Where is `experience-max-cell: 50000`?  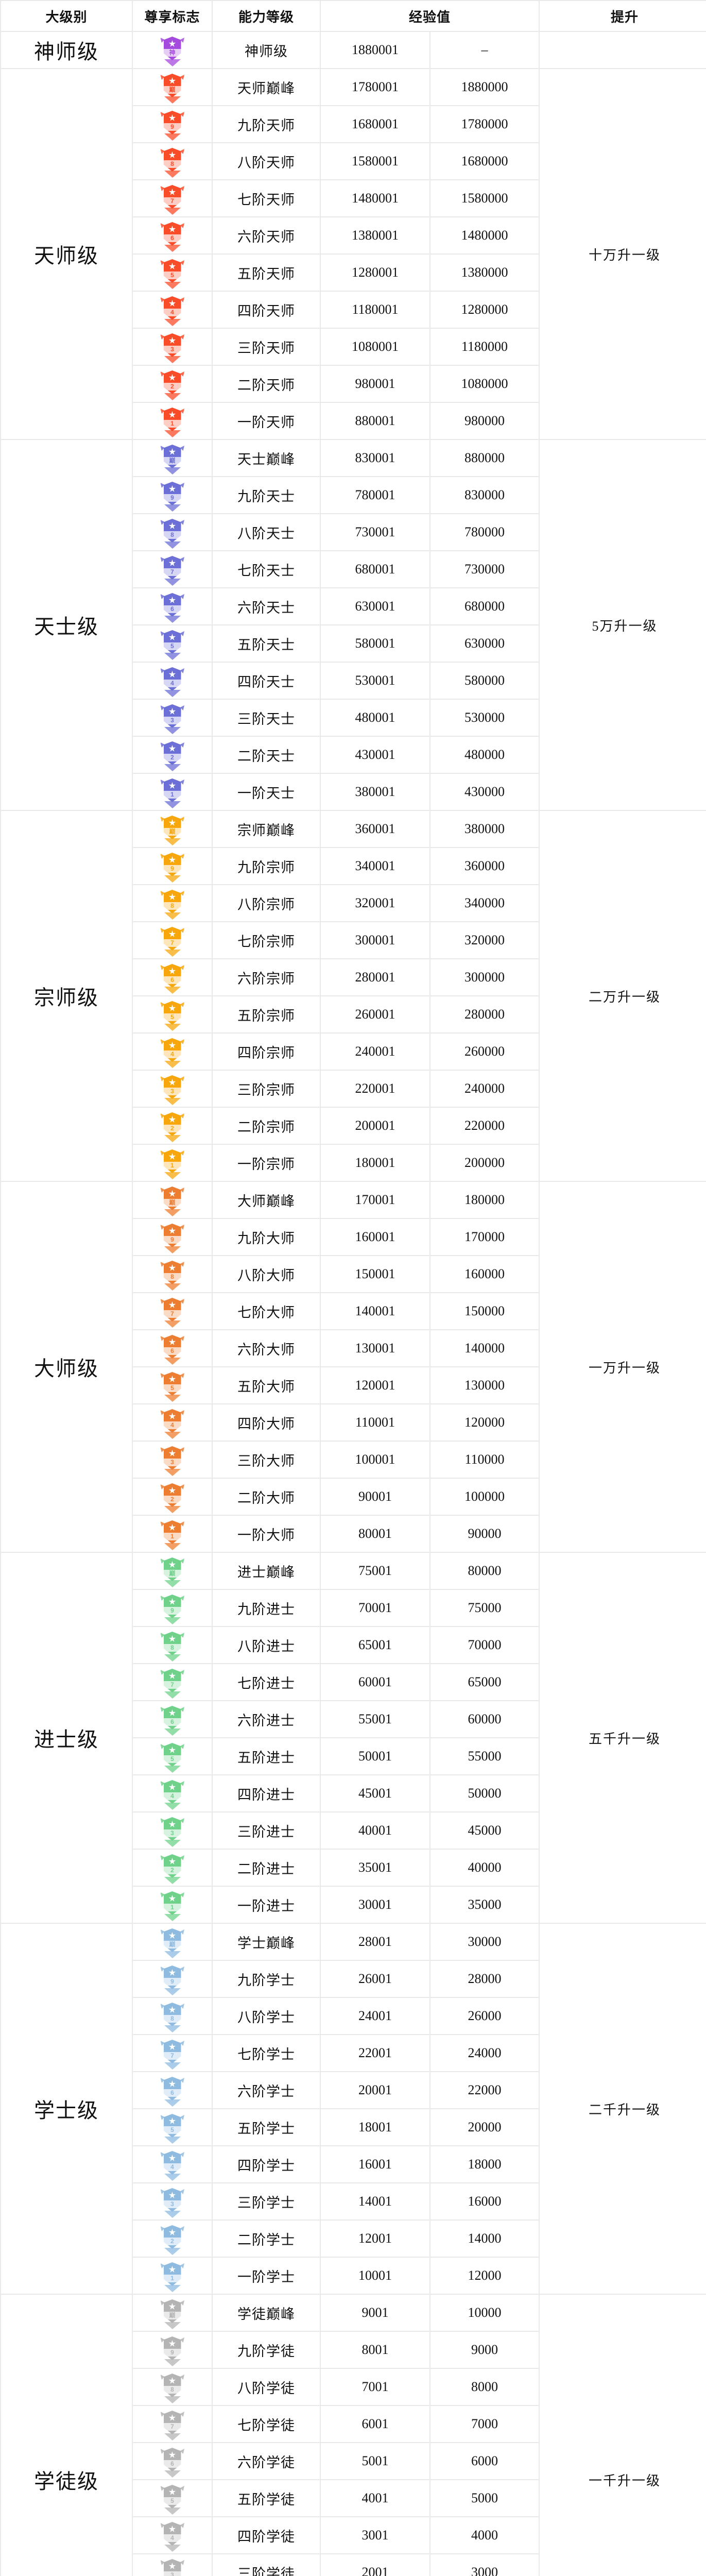
experience-max-cell: 50000 is located at coordinates (485, 1793).